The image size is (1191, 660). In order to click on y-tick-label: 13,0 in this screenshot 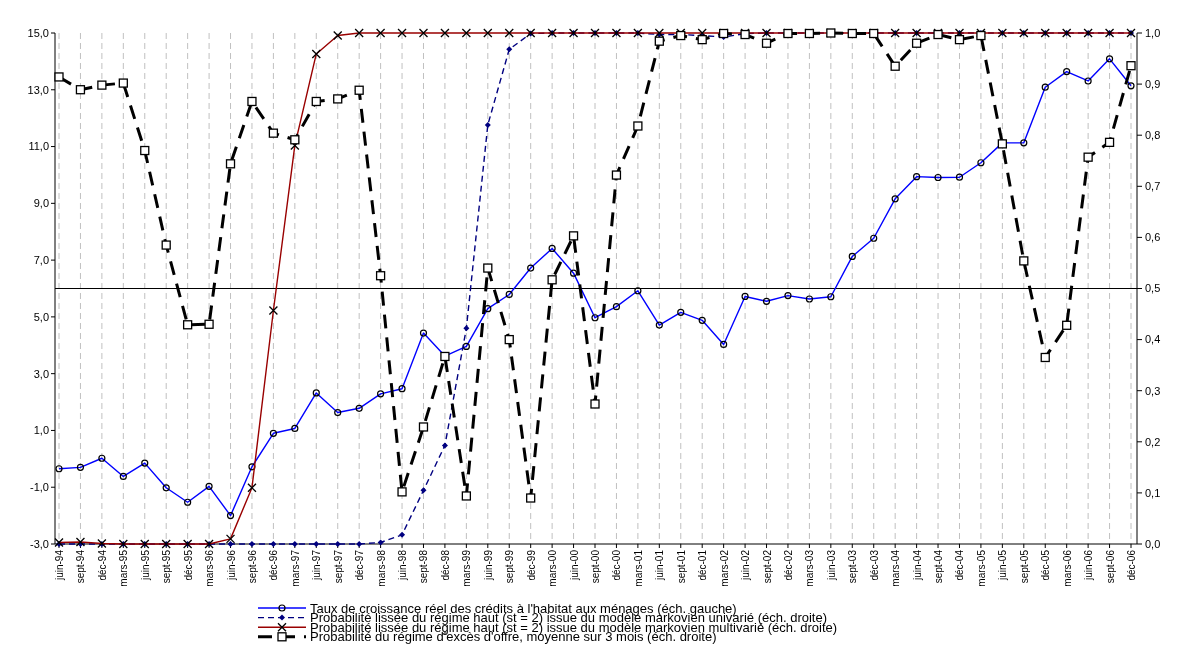, I will do `click(38, 89)`.